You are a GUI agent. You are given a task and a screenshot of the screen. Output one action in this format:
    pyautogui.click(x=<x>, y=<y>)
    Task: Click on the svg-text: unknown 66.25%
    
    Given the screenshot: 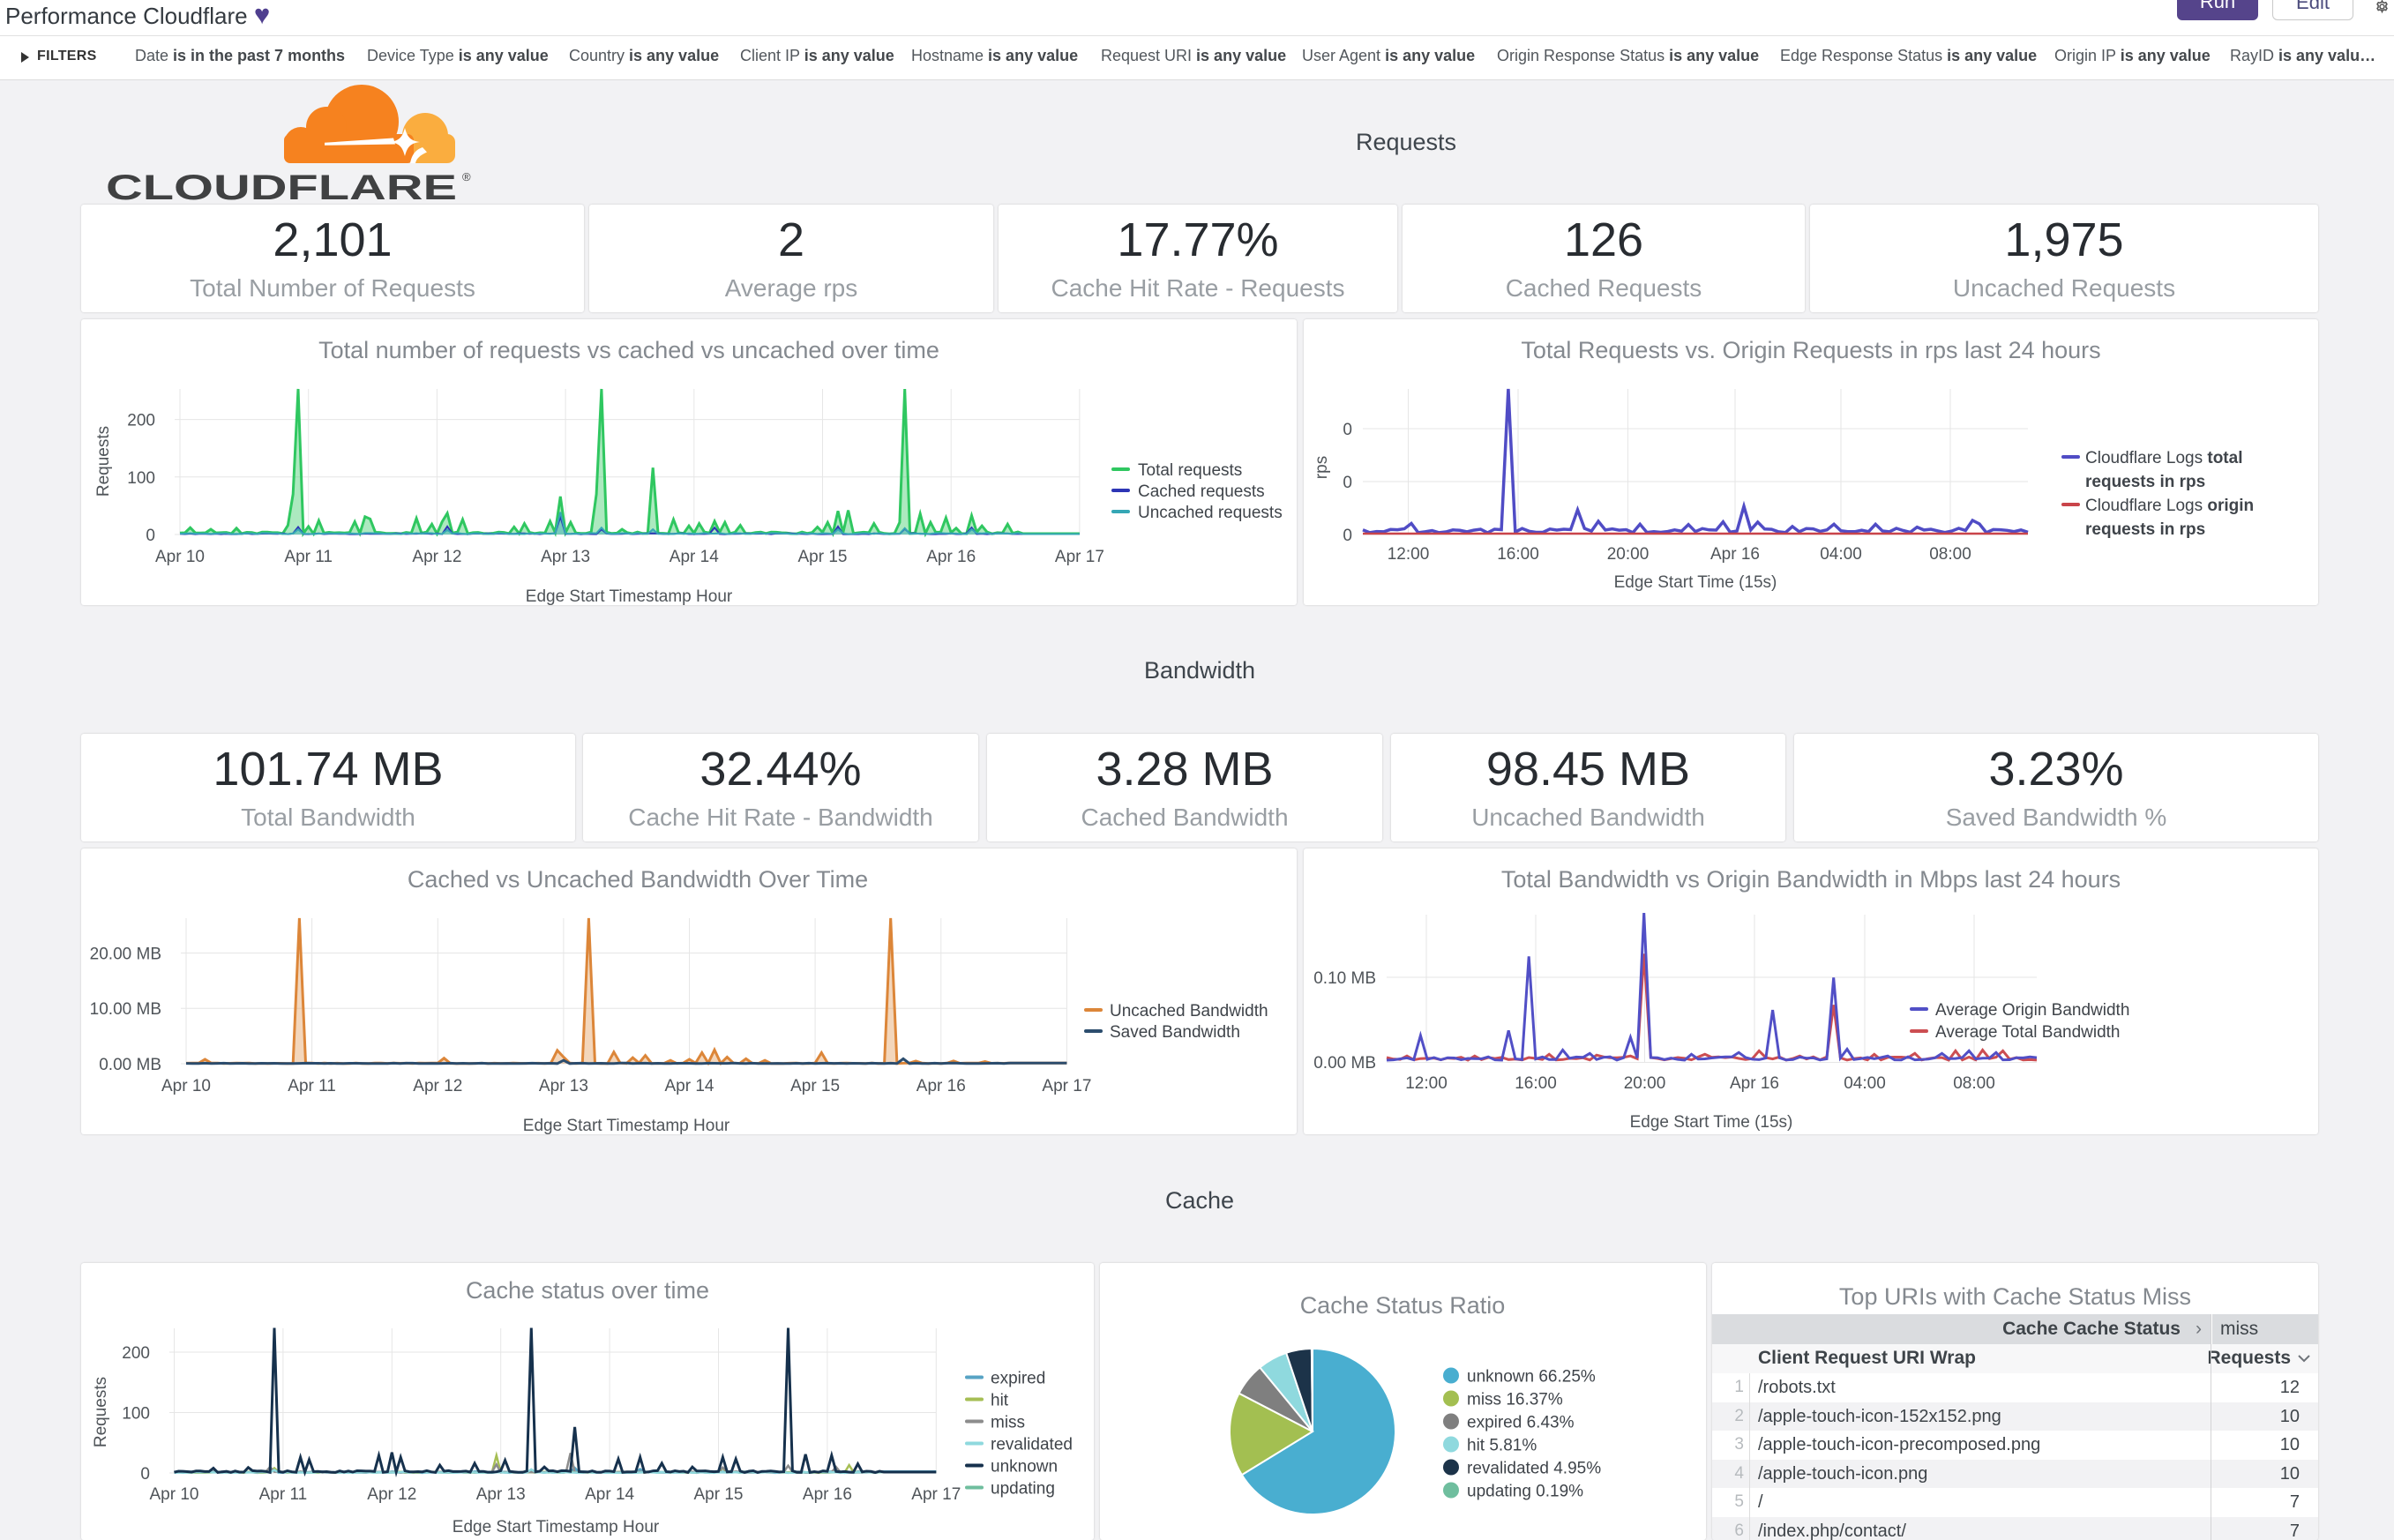 What is the action you would take?
    pyautogui.click(x=1532, y=1377)
    